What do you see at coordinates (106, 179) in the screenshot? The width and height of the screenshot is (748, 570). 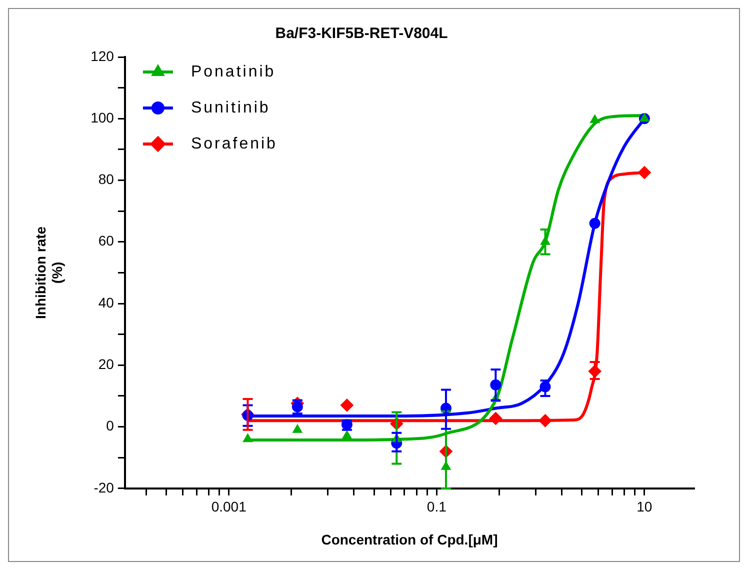 I see `y-tick-label: 80` at bounding box center [106, 179].